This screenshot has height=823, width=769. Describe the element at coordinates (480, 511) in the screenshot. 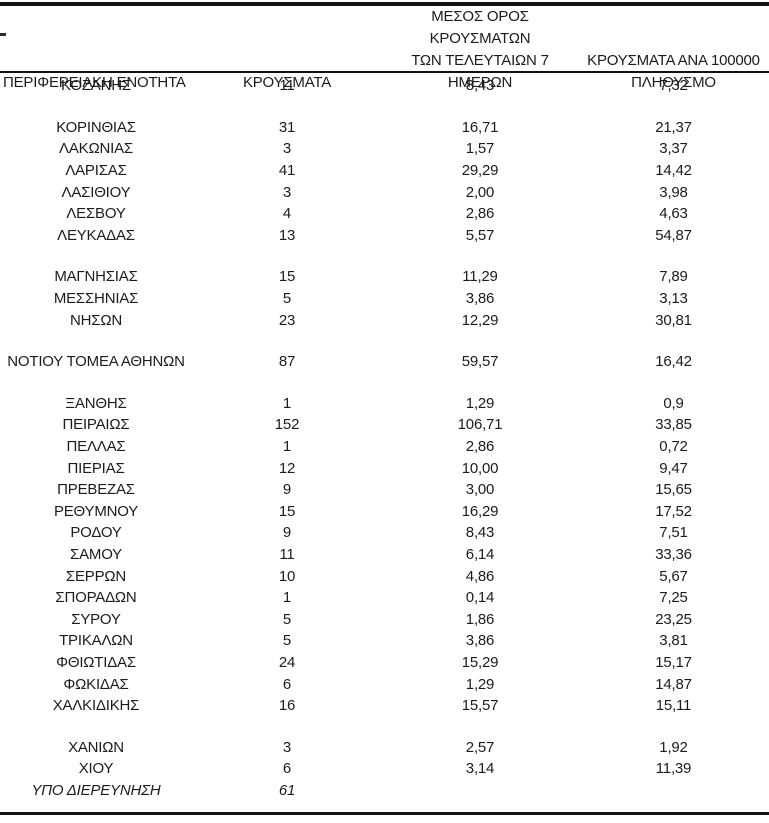

I see `avg-7day-value: 16,29` at that location.